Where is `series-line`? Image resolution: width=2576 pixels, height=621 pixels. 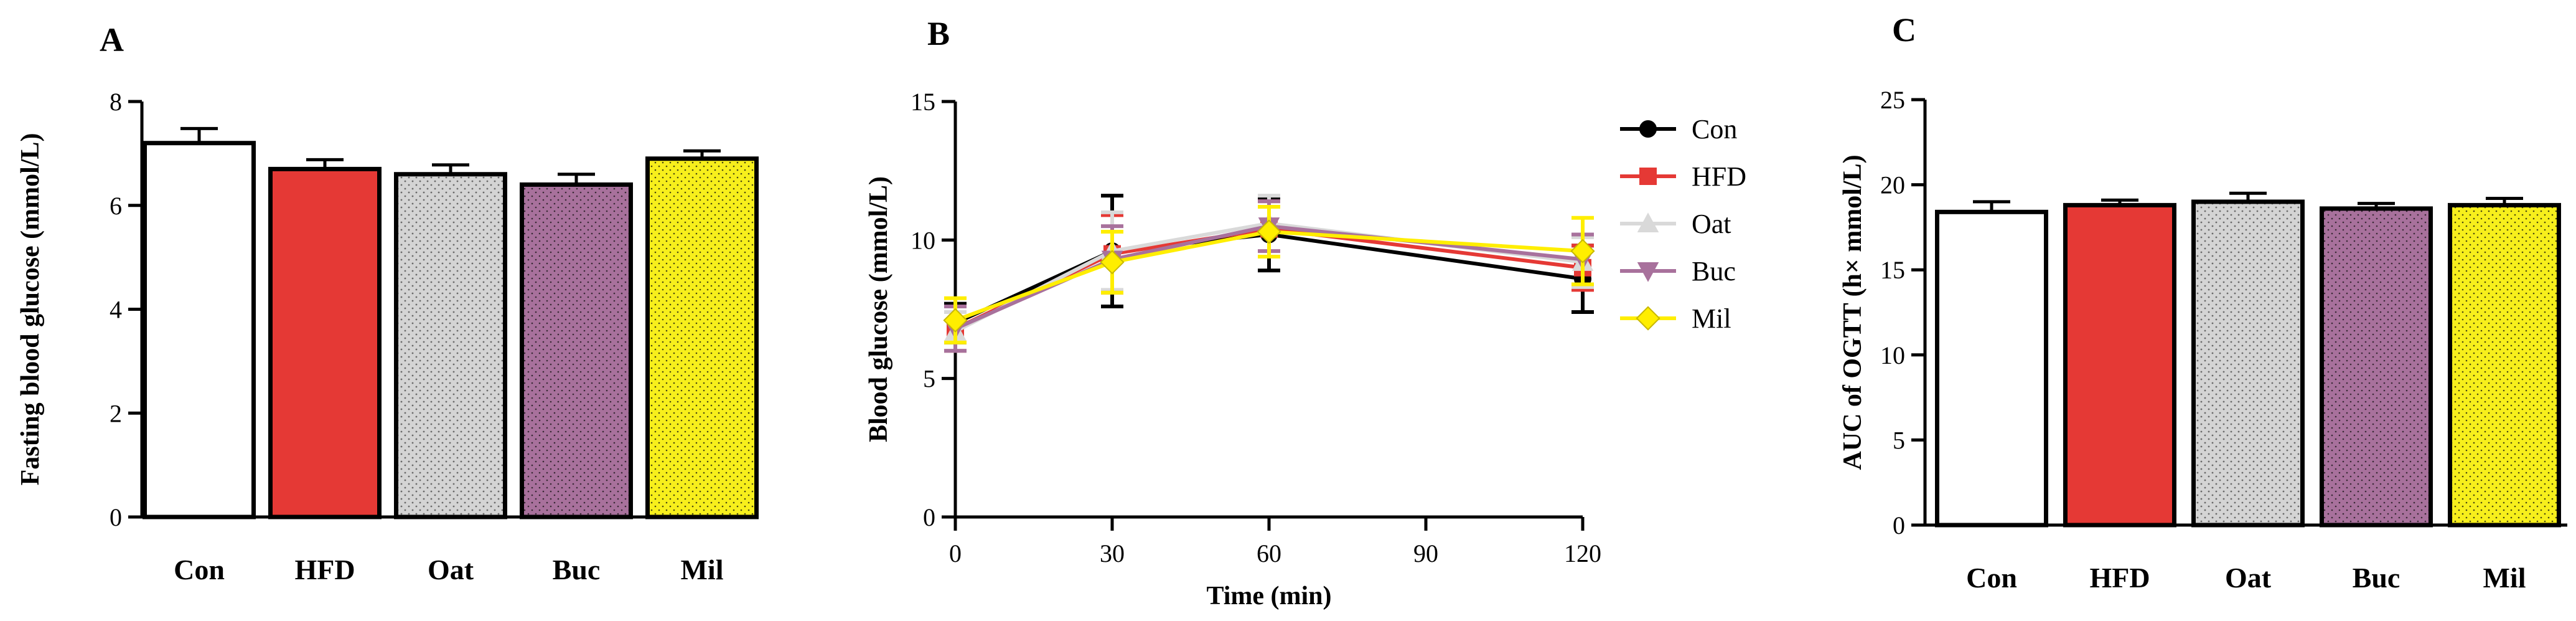 series-line is located at coordinates (1268, 276).